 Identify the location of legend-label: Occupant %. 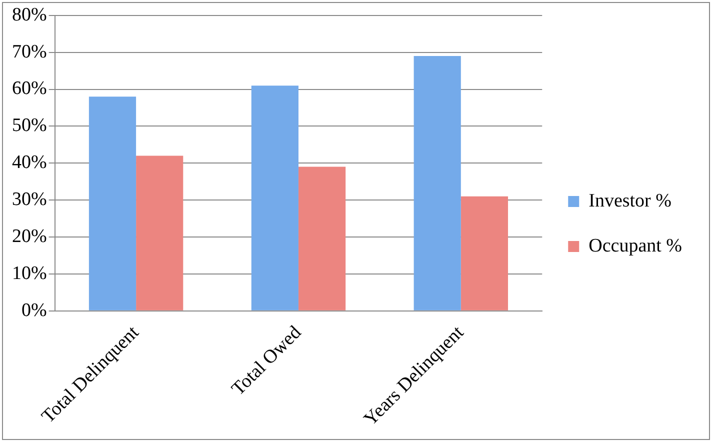
(635, 245).